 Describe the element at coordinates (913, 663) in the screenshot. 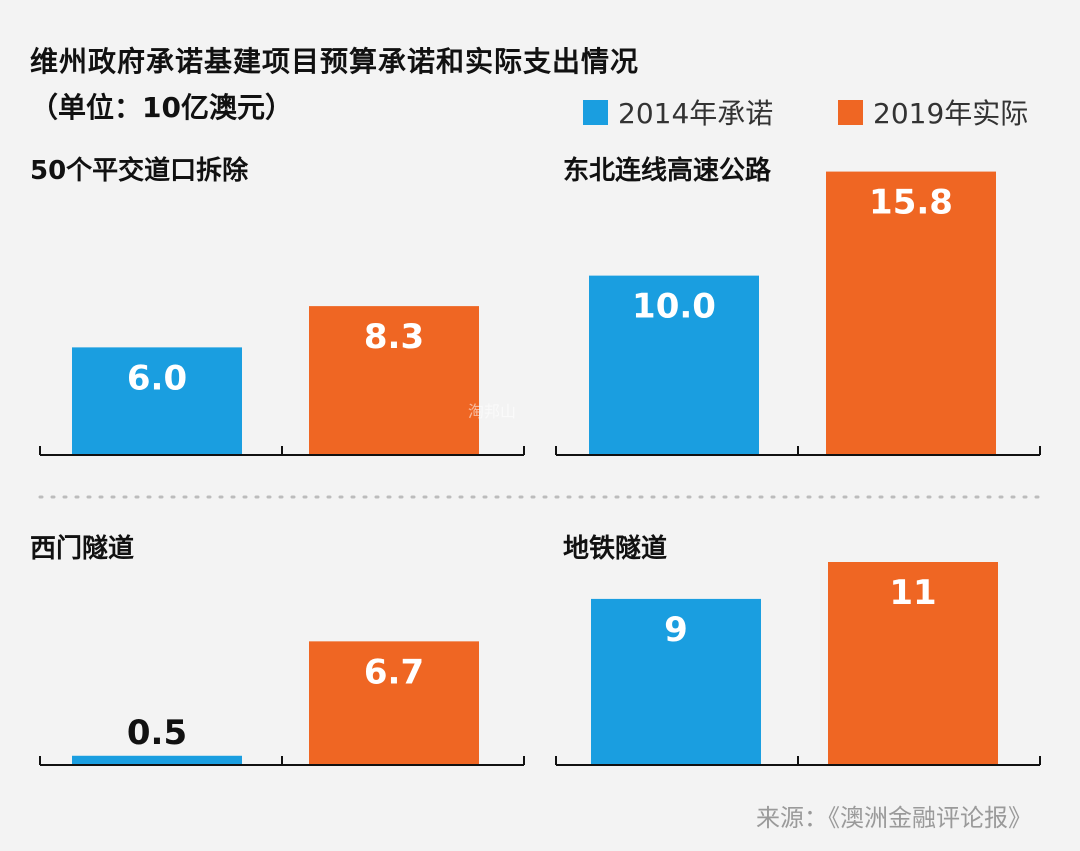

I see `bar-metro-tunnel-2019` at that location.